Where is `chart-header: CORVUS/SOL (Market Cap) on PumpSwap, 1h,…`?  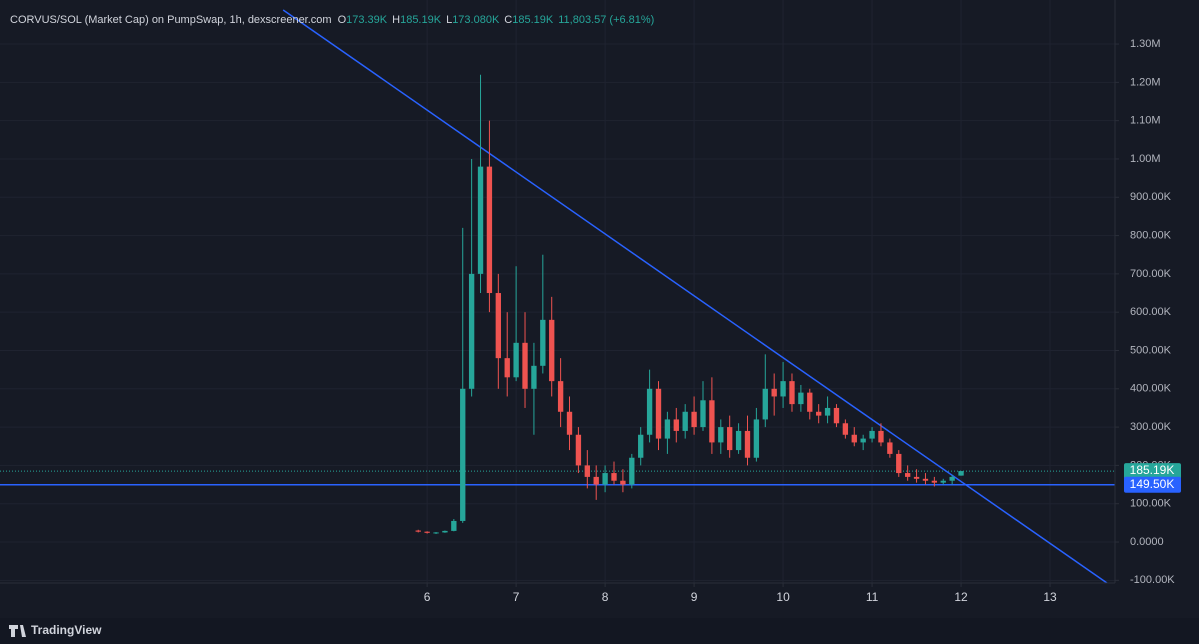
chart-header: CORVUS/SOL (Market Cap) on PumpSwap, 1h,… is located at coordinates (332, 20).